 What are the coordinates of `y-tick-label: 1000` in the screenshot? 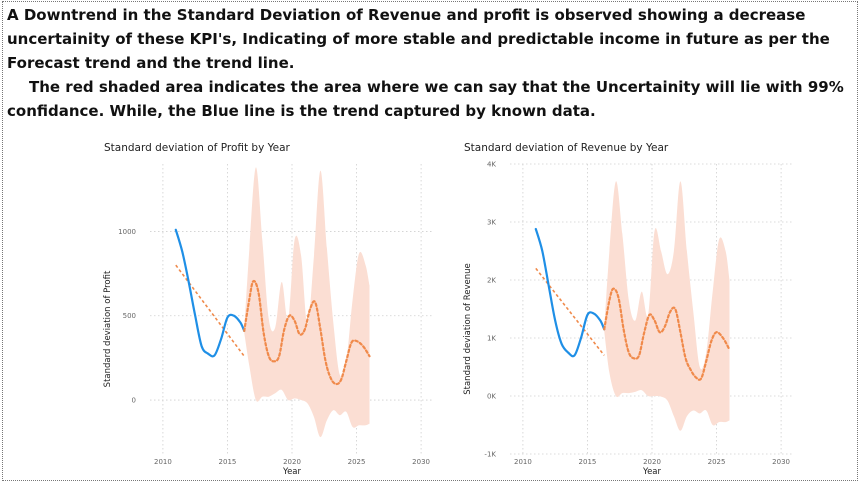 It's located at (127, 232).